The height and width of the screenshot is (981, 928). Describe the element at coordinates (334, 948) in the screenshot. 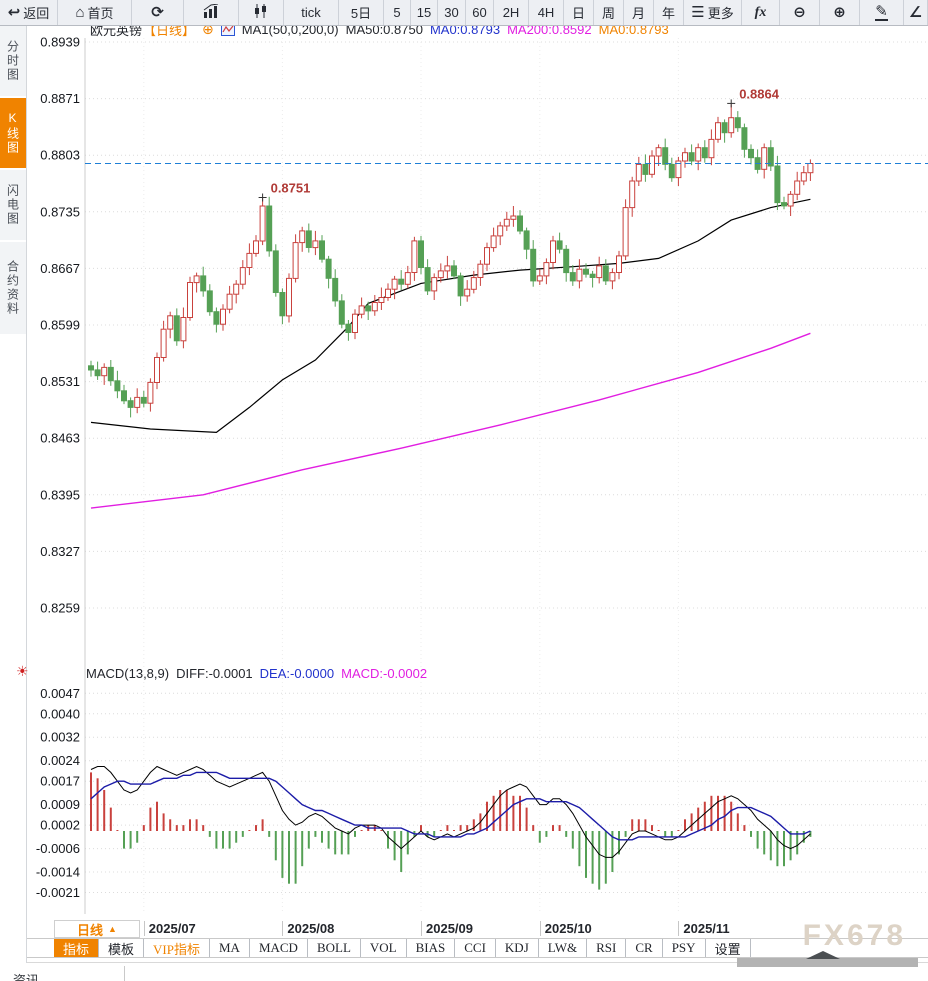

I see `tab-boll: BOLL` at that location.